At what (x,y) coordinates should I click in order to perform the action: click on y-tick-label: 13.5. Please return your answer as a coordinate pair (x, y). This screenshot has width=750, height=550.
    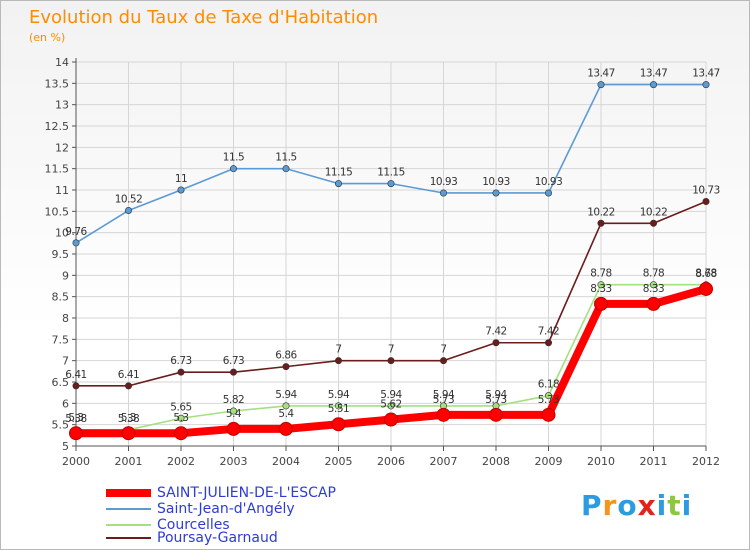
    Looking at the image, I should click on (57, 83).